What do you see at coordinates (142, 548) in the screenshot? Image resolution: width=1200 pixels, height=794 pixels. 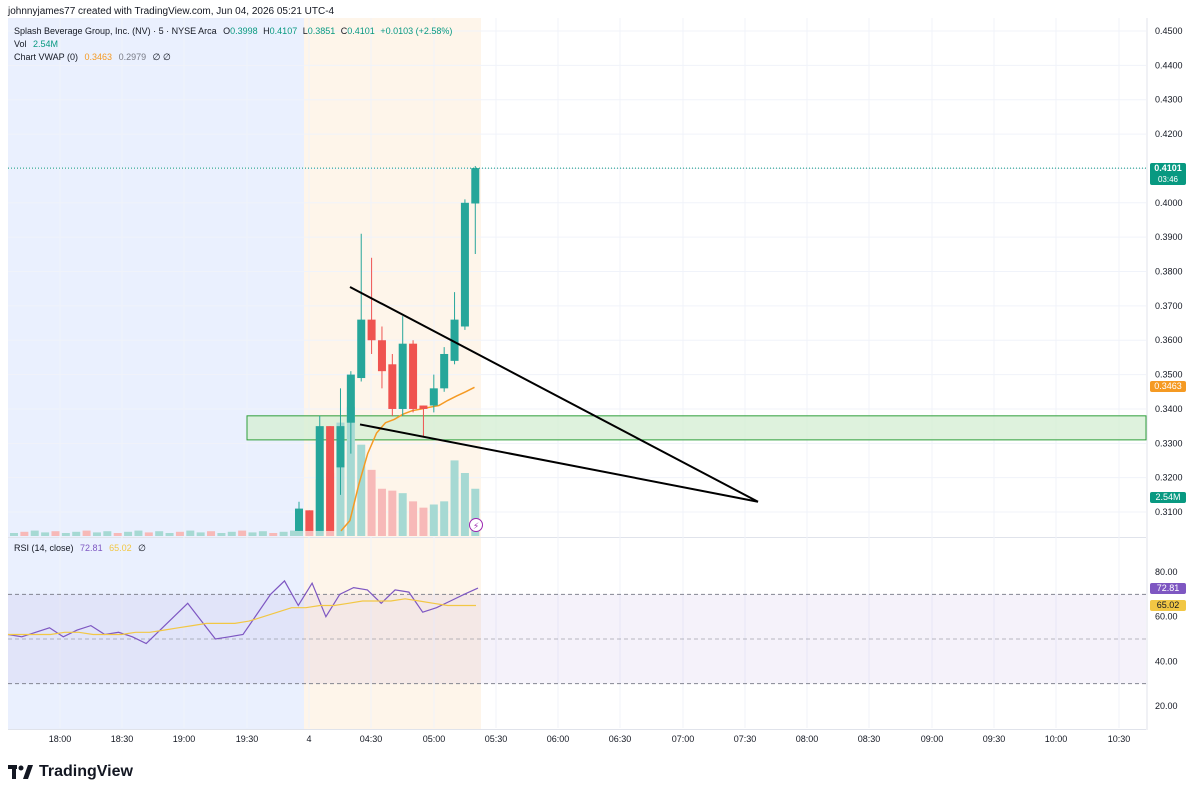 I see `rsi-extra: ∅` at bounding box center [142, 548].